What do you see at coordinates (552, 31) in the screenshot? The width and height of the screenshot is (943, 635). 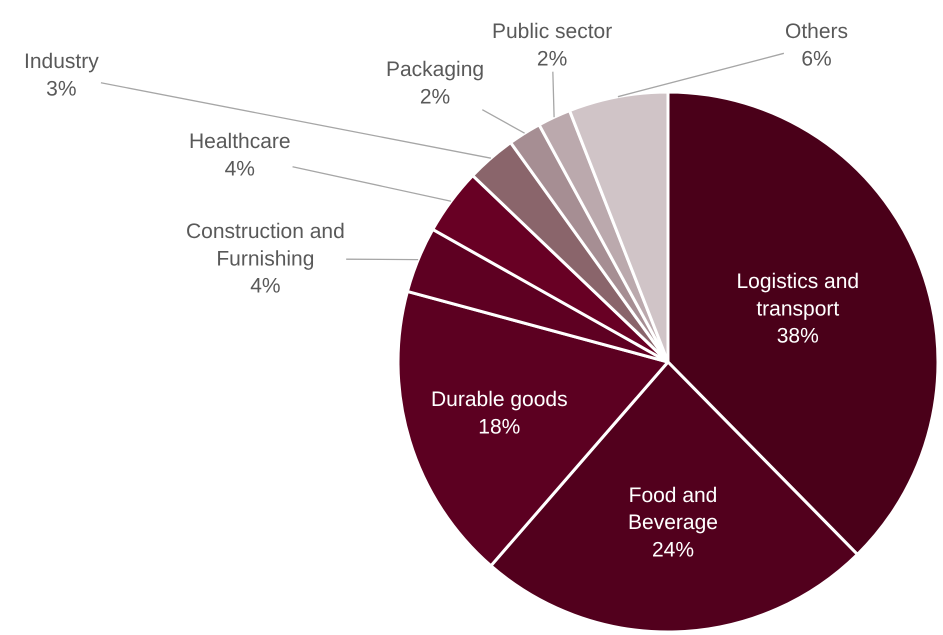 I see `slice-label: Public sector` at bounding box center [552, 31].